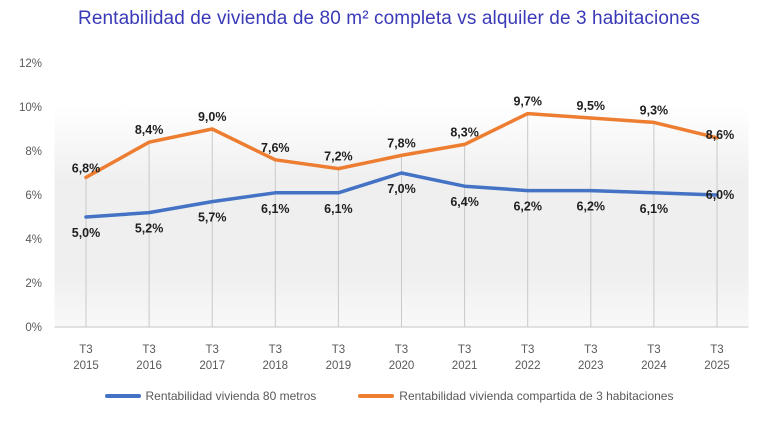 The width and height of the screenshot is (778, 423). What do you see at coordinates (33, 152) in the screenshot?
I see `y-axis-tick-label: 8%` at bounding box center [33, 152].